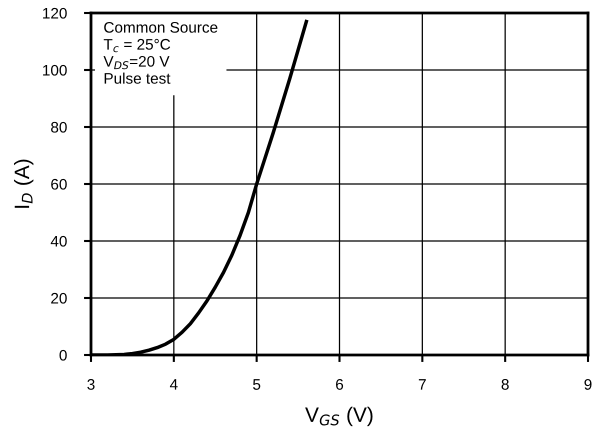 The image size is (593, 440). I want to click on y-tick-label: 100, so click(55, 70).